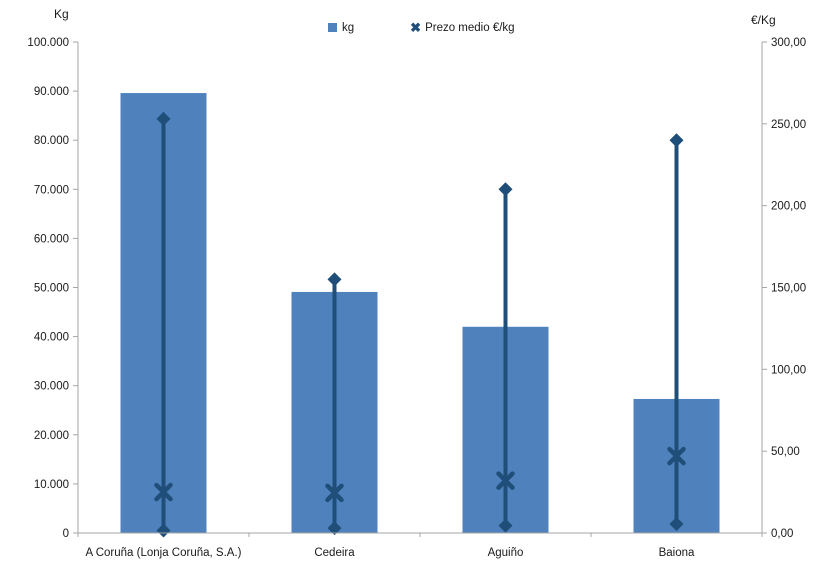 This screenshot has width=829, height=588. What do you see at coordinates (470, 27) in the screenshot?
I see `legend-label-prezo-medio: Prezo medio €/kg` at bounding box center [470, 27].